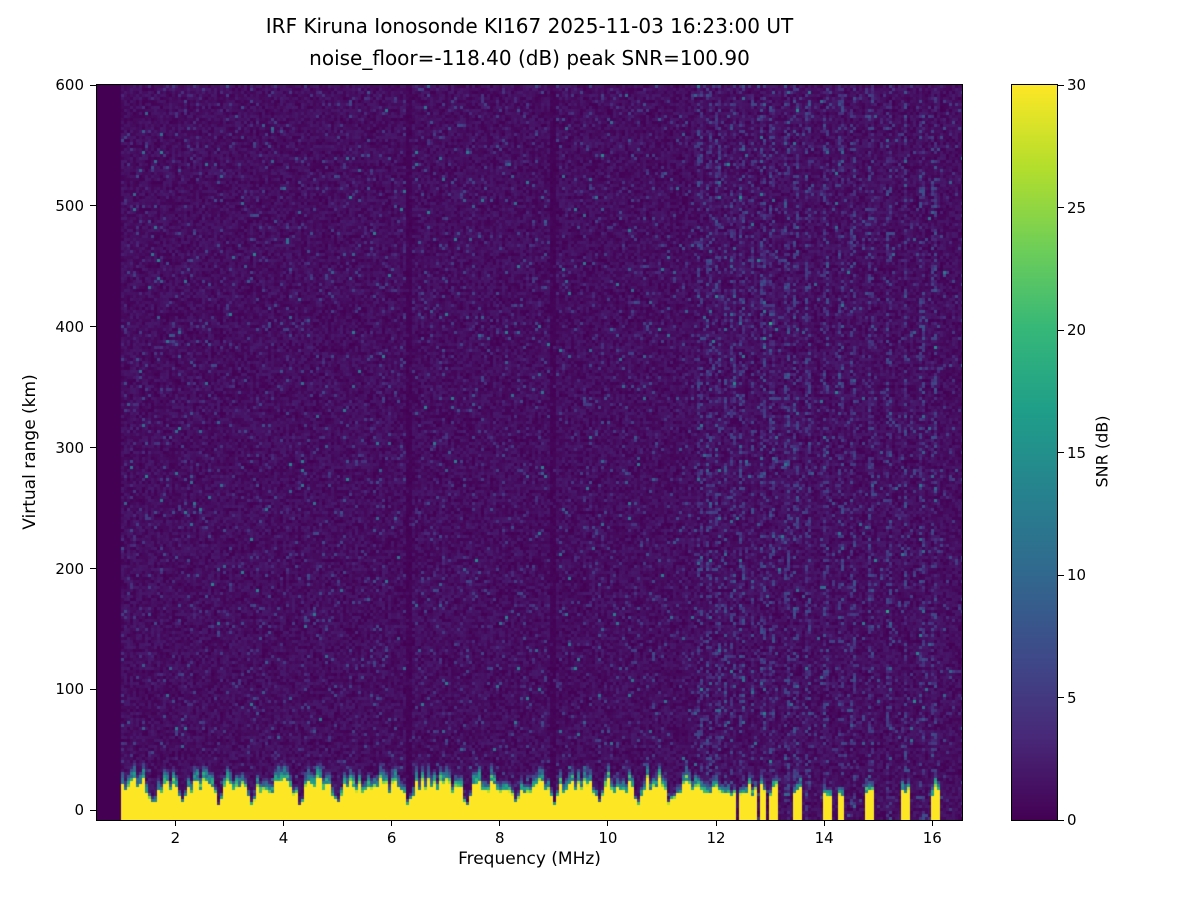 Image resolution: width=1200 pixels, height=900 pixels. I want to click on x-tick-label: 10, so click(608, 838).